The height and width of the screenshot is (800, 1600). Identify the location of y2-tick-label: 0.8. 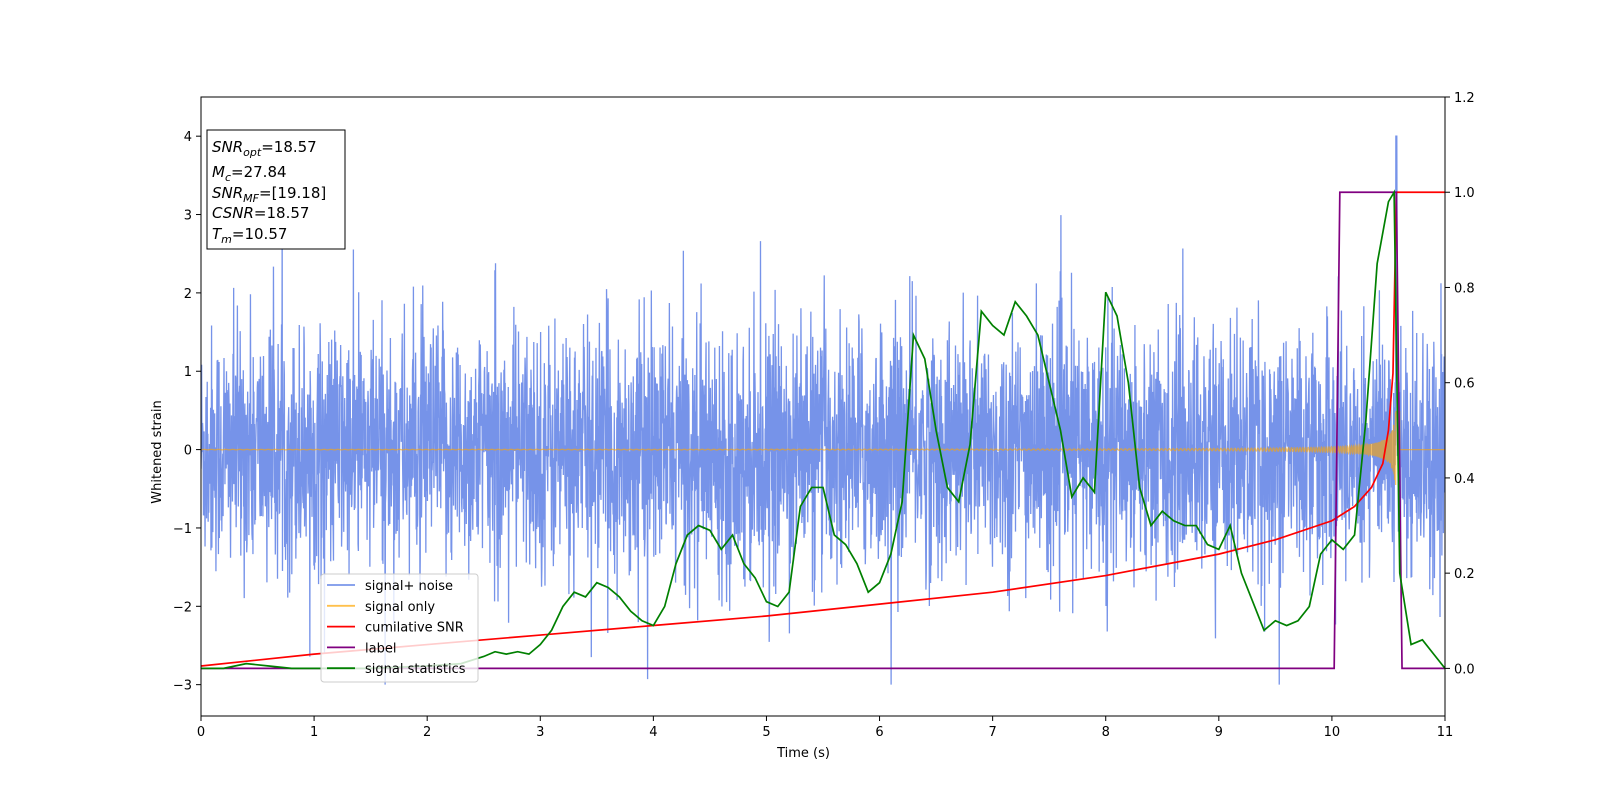
(1464, 288).